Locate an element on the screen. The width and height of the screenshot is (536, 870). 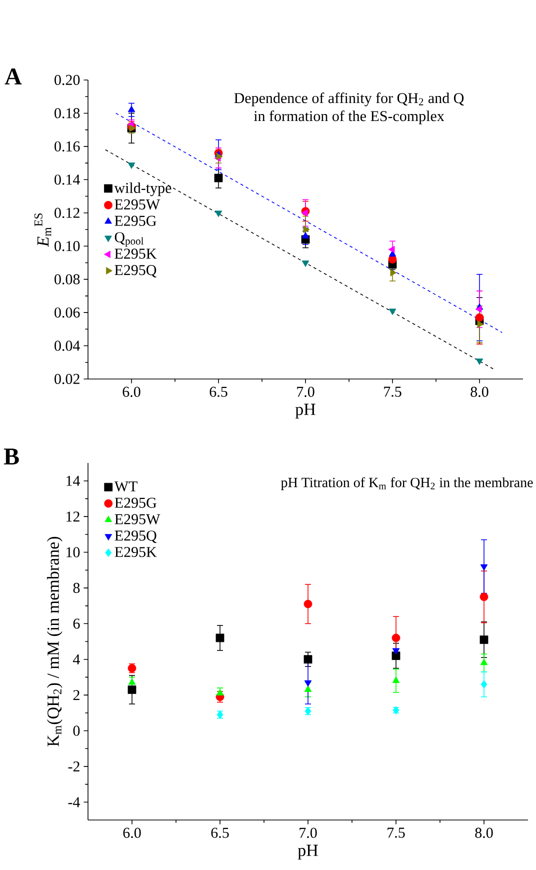
y-axis-title: K$_{m}$(QH$_{2}$) / mM (in membrane) is located at coordinates (54, 641).